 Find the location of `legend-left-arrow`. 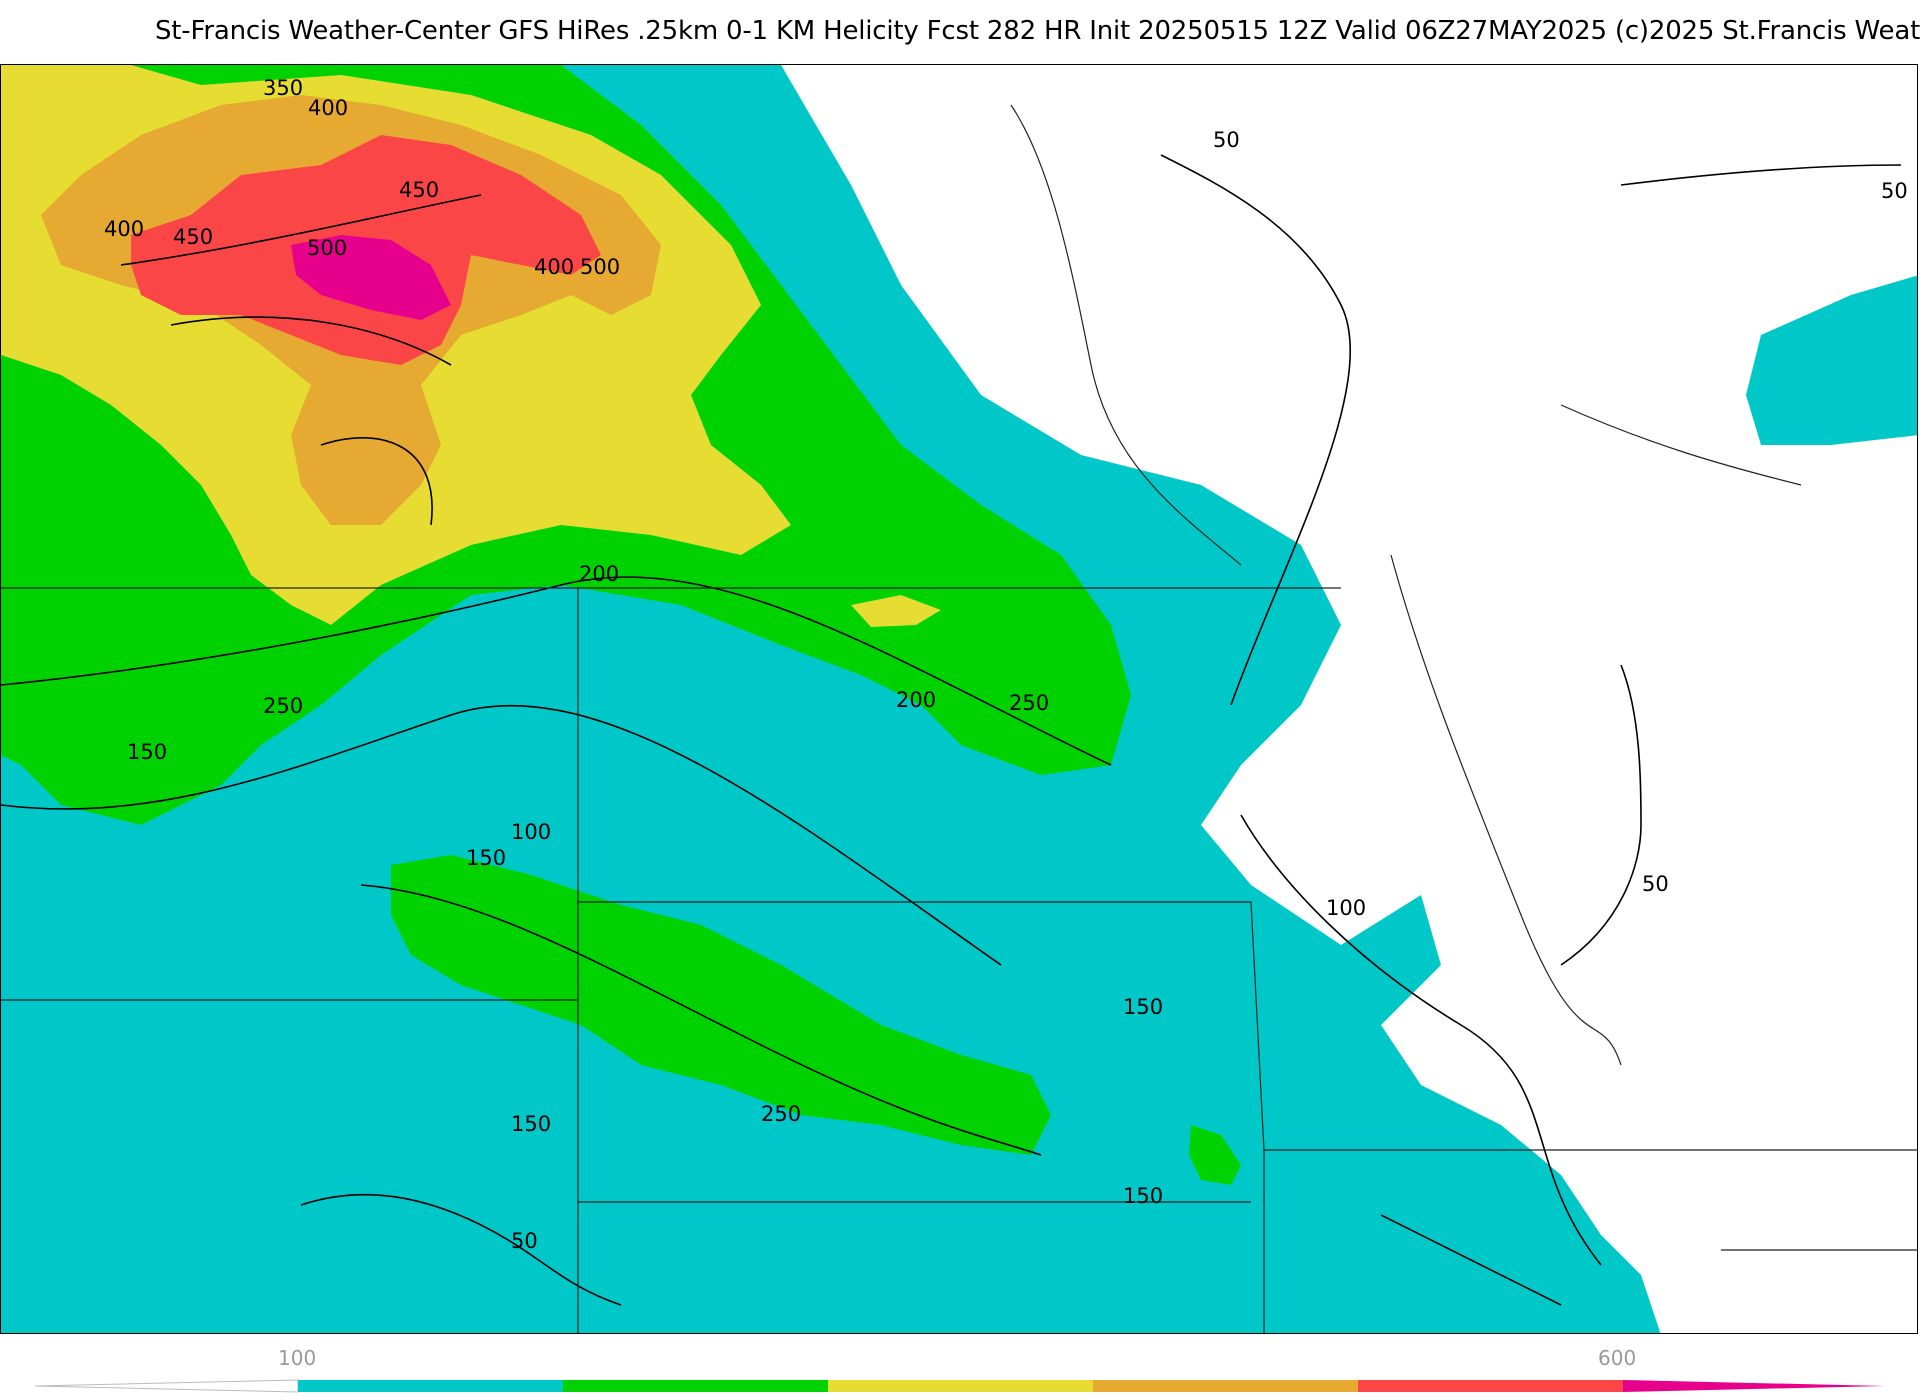

legend-left-arrow is located at coordinates (166, 1386).